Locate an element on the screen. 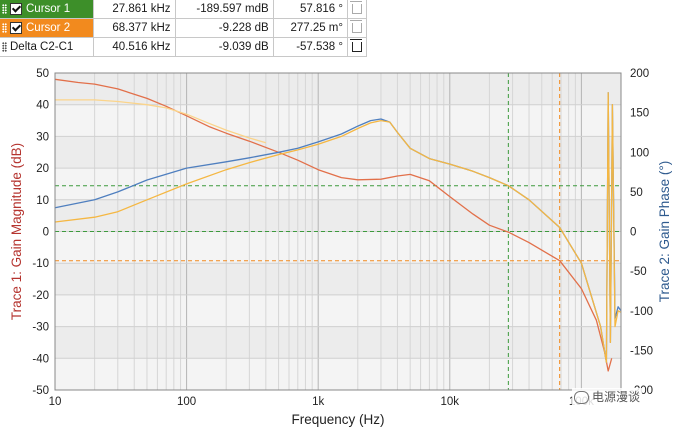  cursor-gain: -189.597 mdB is located at coordinates (224, 9).